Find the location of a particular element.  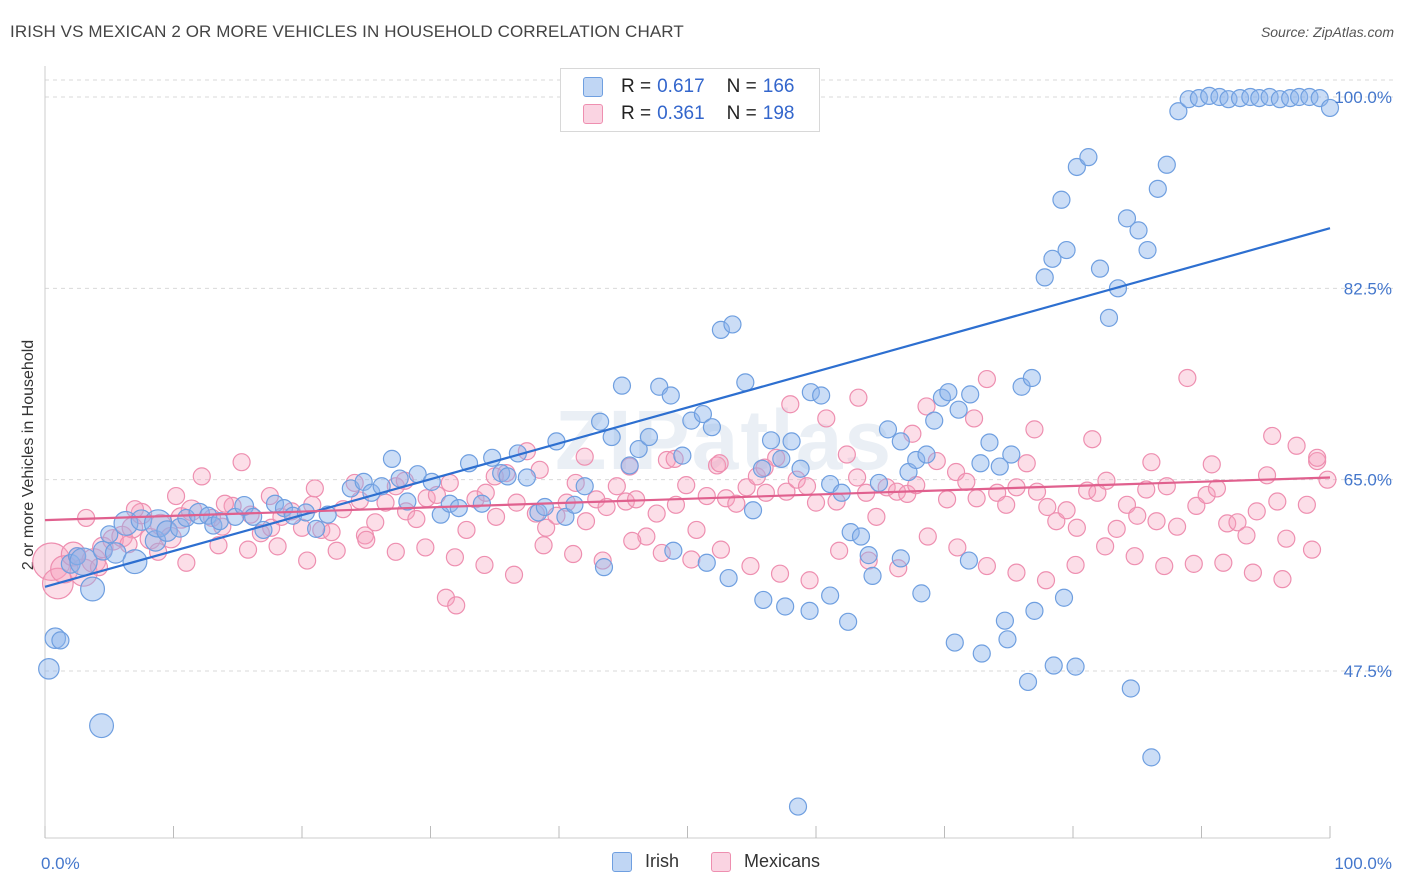

irish-r-value: 0.617 is located at coordinates (681, 86).